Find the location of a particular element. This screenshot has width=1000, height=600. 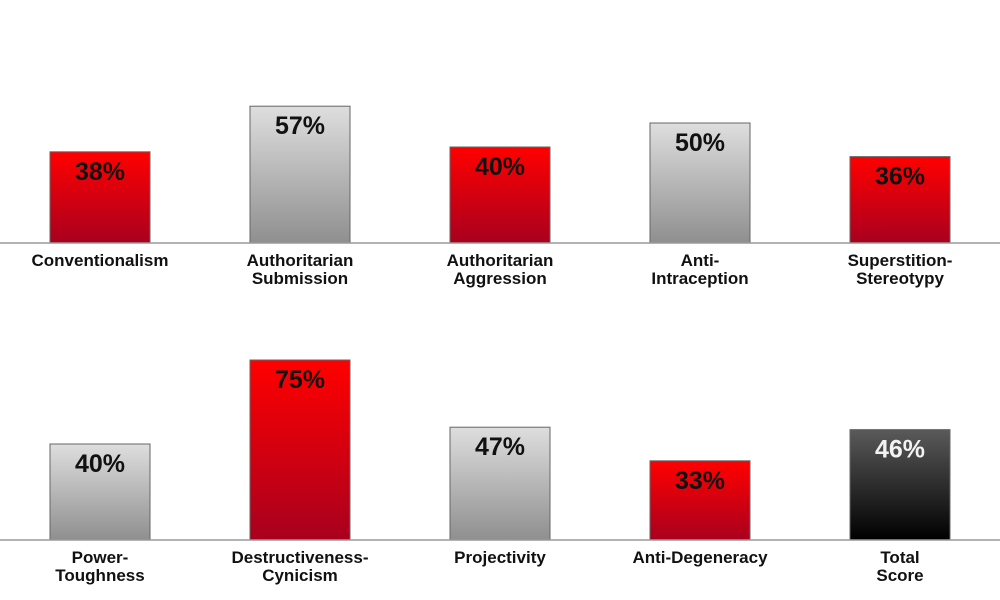

category-label-line: Anti-Degeneracy is located at coordinates (700, 557).